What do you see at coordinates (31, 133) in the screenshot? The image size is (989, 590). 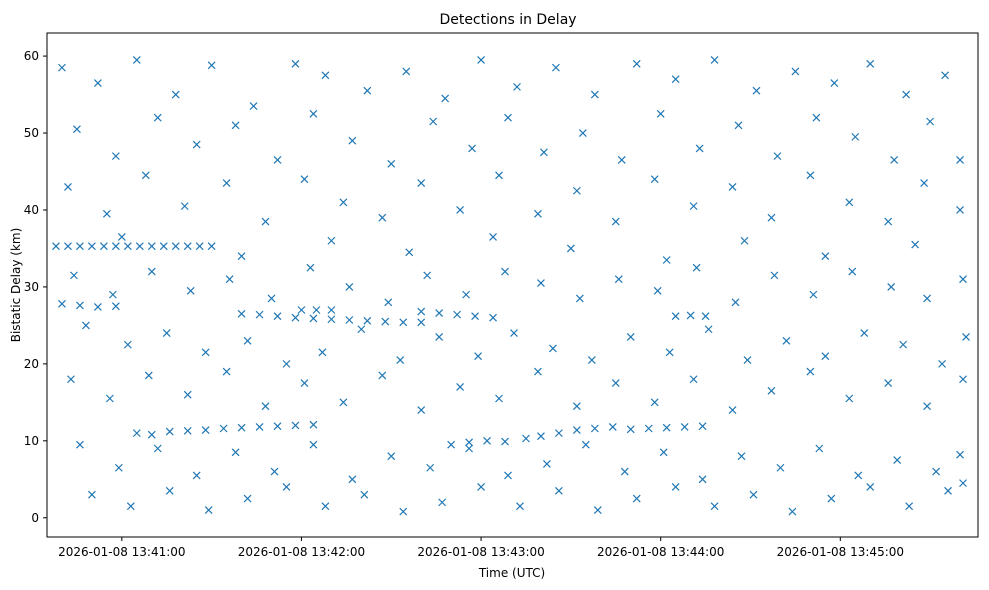 I see `y-tick-label: 50` at bounding box center [31, 133].